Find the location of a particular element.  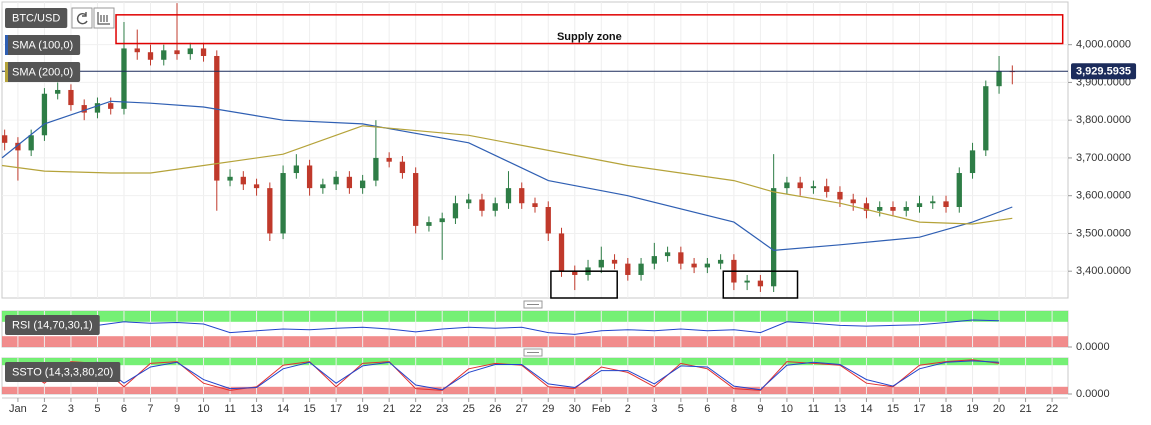

x-tick-label: 7 is located at coordinates (150, 409).